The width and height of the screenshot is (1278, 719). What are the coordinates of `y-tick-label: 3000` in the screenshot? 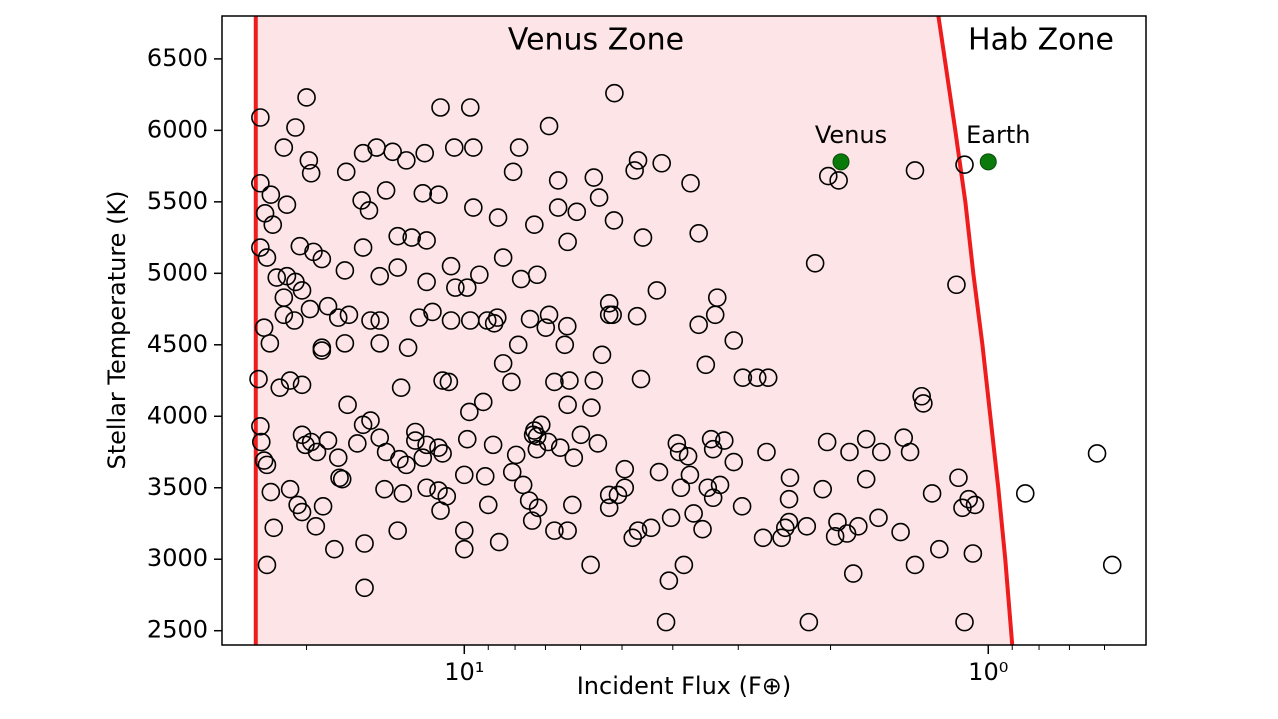 It's located at (177, 558).